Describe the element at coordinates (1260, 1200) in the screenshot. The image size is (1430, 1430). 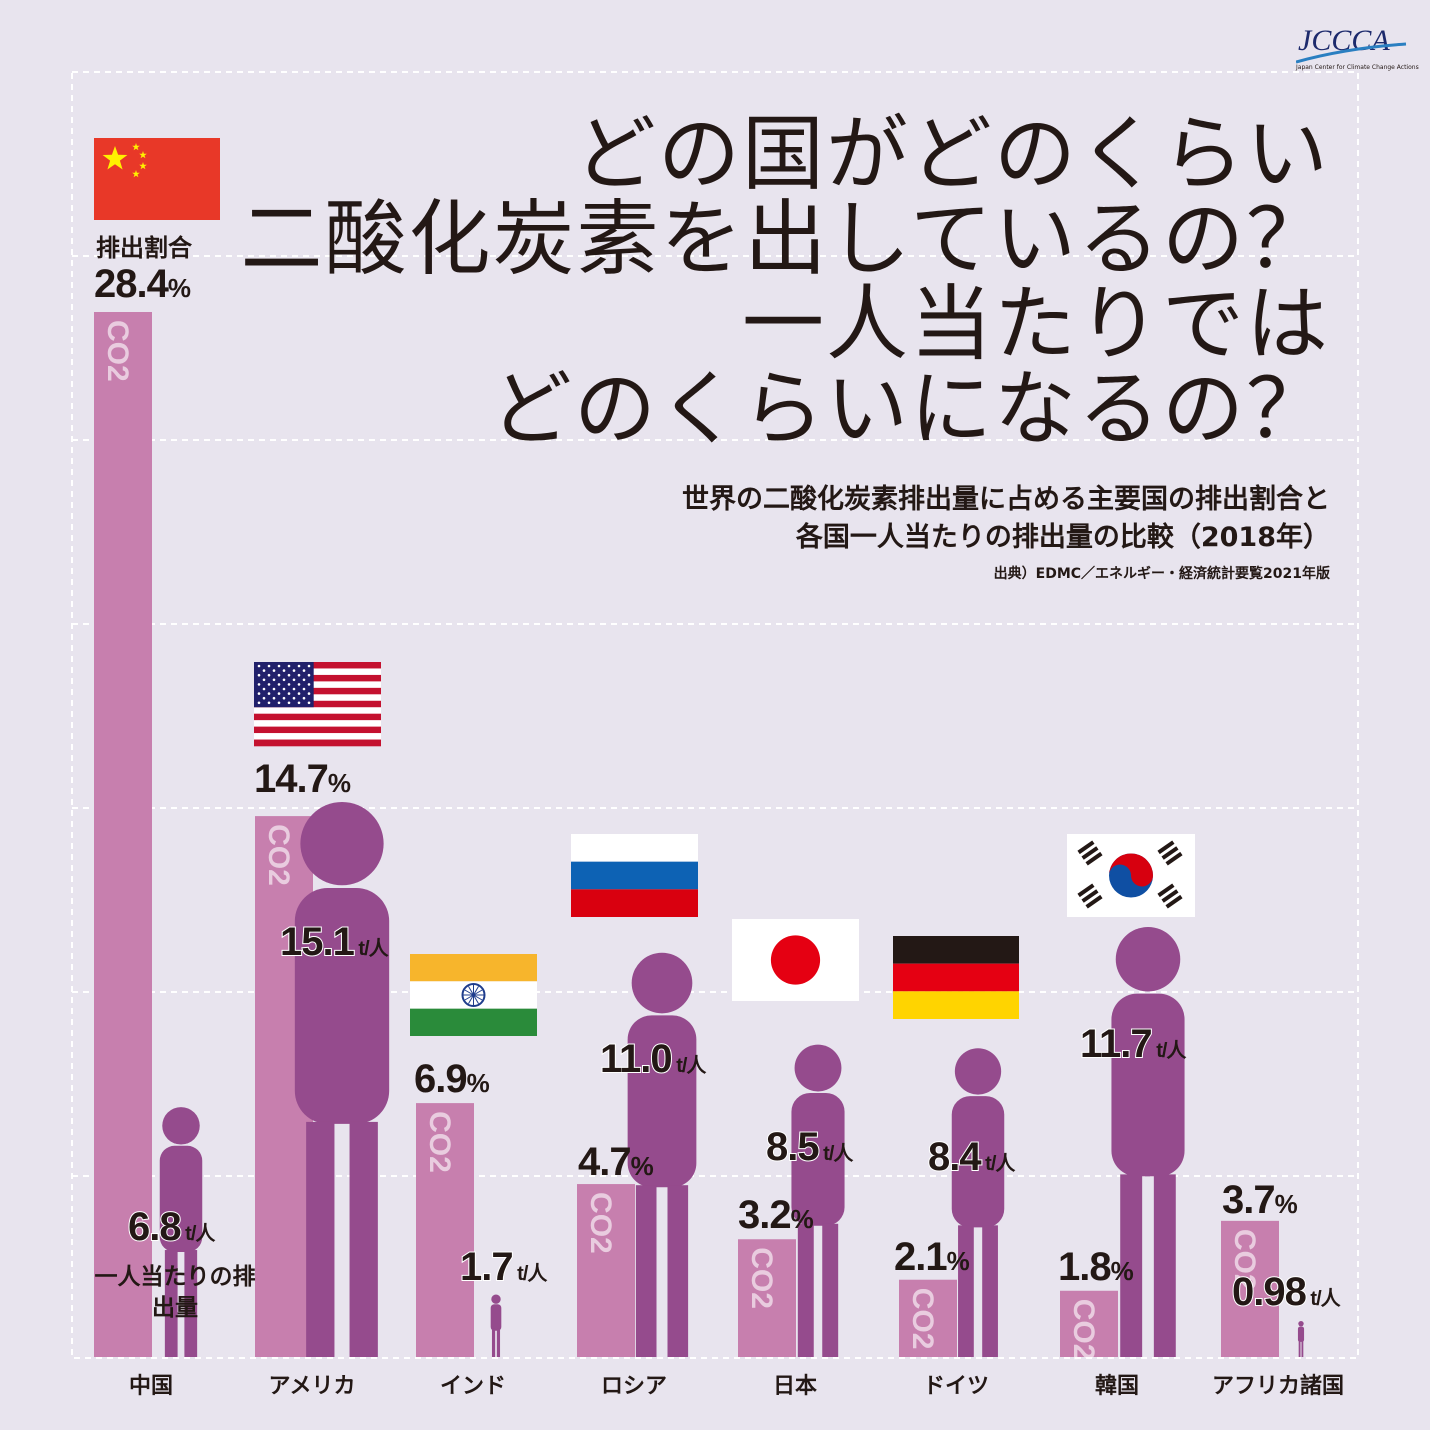
I see `share-value-label: 3.7%` at that location.